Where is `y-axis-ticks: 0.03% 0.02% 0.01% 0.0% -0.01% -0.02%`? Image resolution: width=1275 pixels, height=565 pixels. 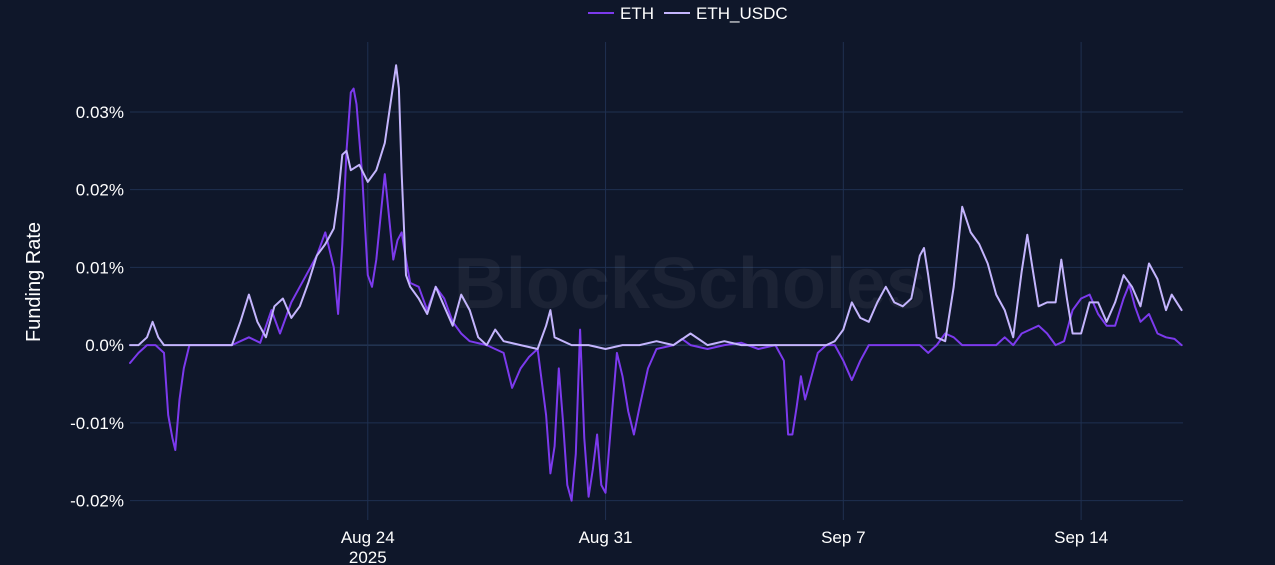
y-axis-ticks: 0.03% 0.02% 0.01% 0.0% -0.01% -0.02% is located at coordinates (97, 307).